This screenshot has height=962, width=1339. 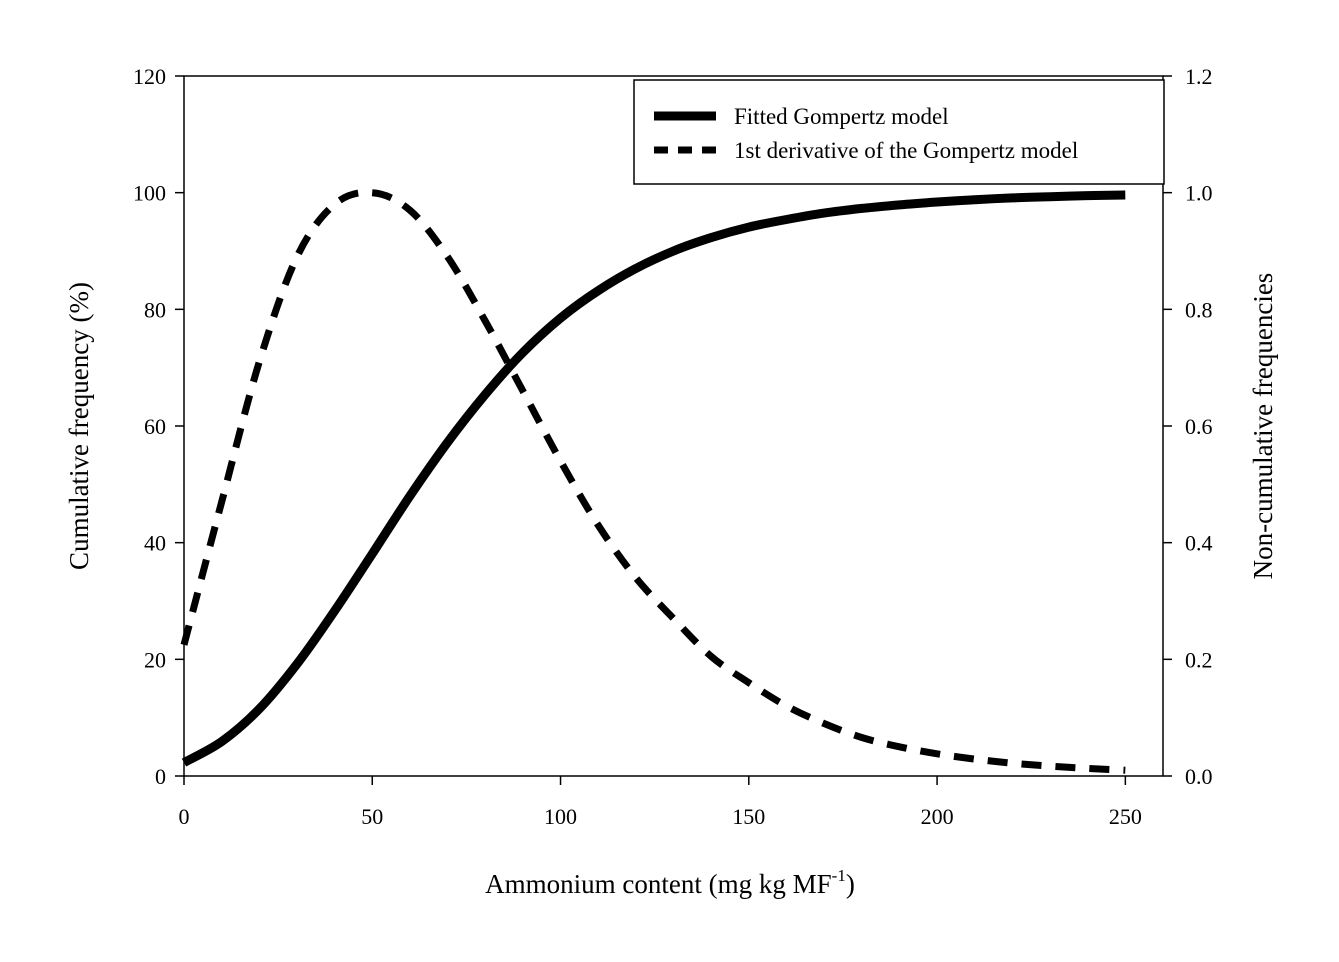 I want to click on y2-tick-label: 0.0, so click(x=1199, y=776).